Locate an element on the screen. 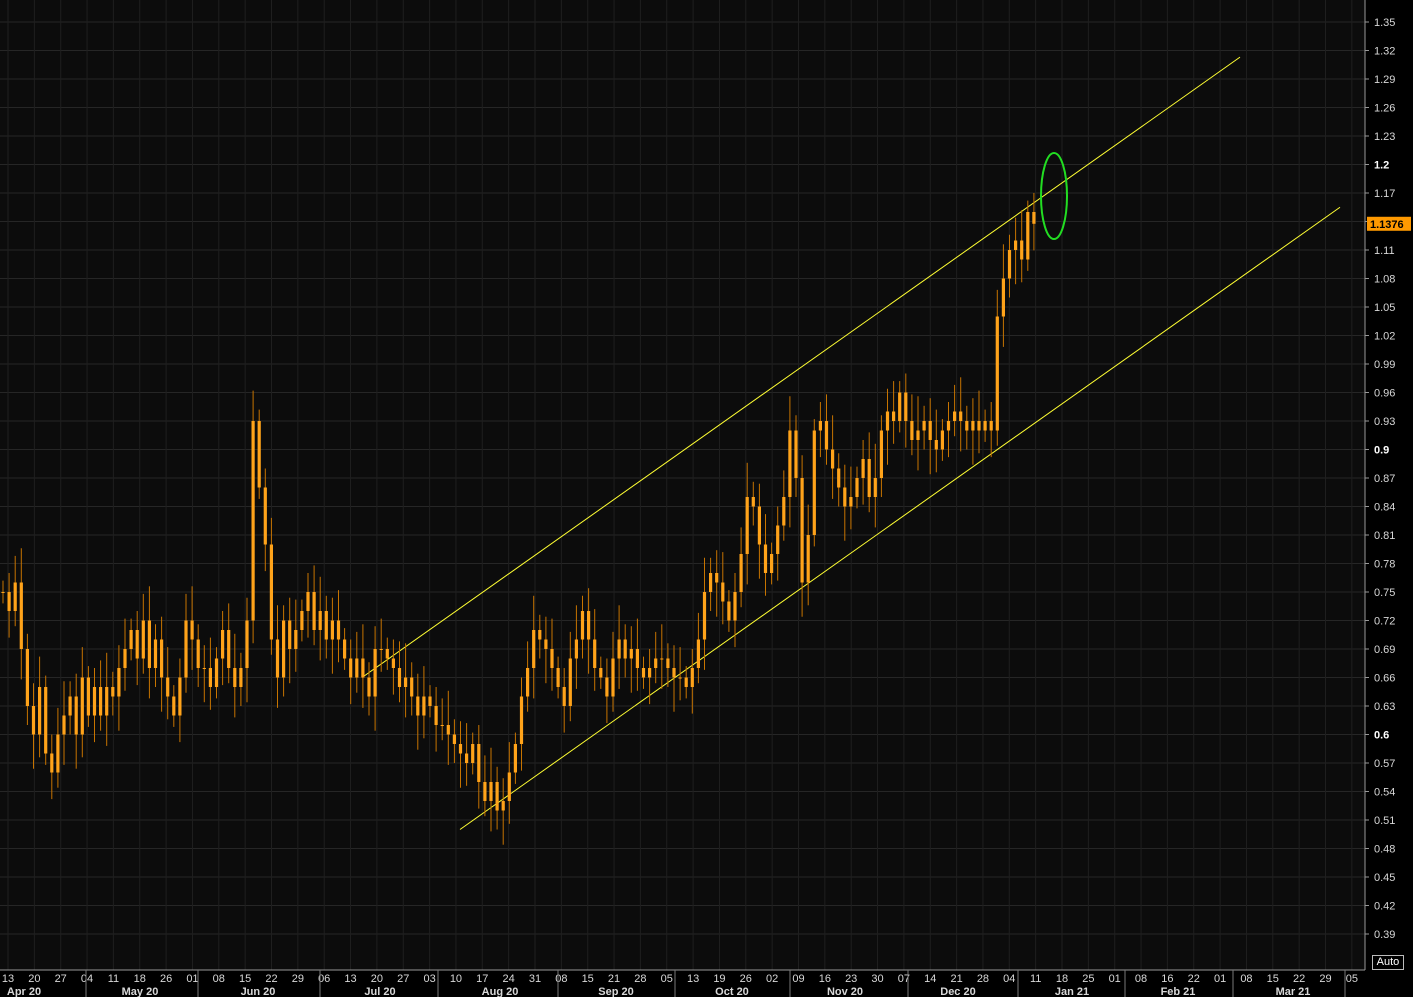 This screenshot has width=1413, height=997. x-tick-label: 30 is located at coordinates (877, 979).